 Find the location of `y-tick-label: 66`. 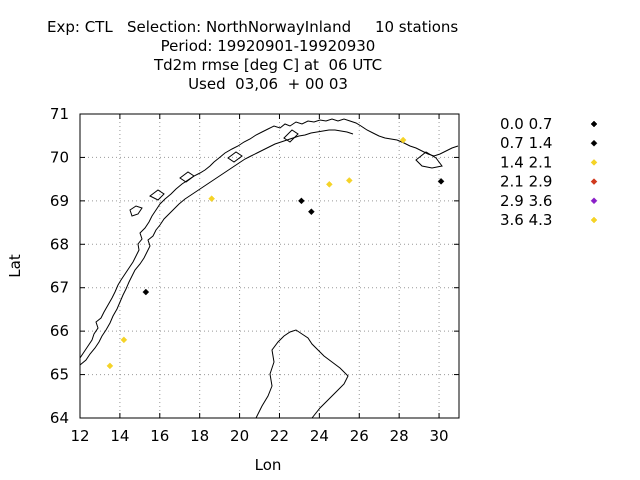

y-tick-label: 66 is located at coordinates (59, 331).